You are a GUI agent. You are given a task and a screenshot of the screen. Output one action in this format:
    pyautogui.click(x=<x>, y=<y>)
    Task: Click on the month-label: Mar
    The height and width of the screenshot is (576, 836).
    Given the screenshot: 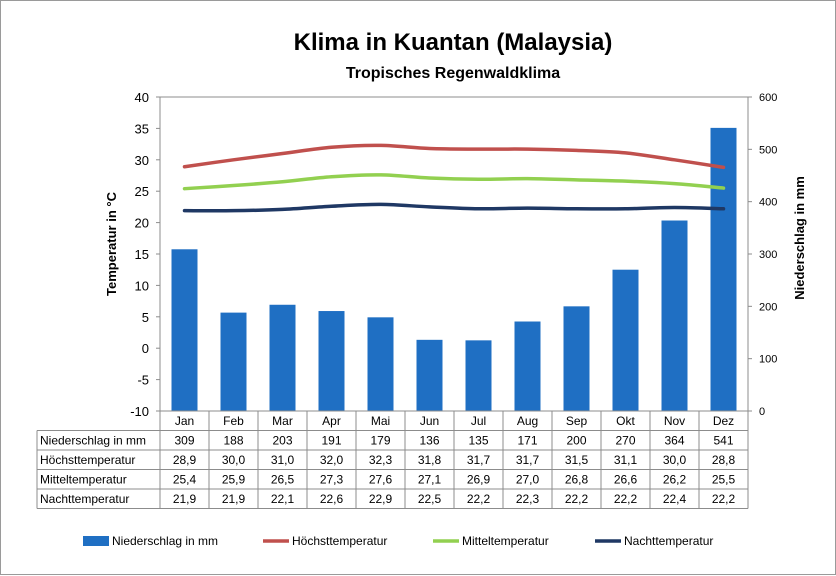 What is the action you would take?
    pyautogui.click(x=282, y=421)
    